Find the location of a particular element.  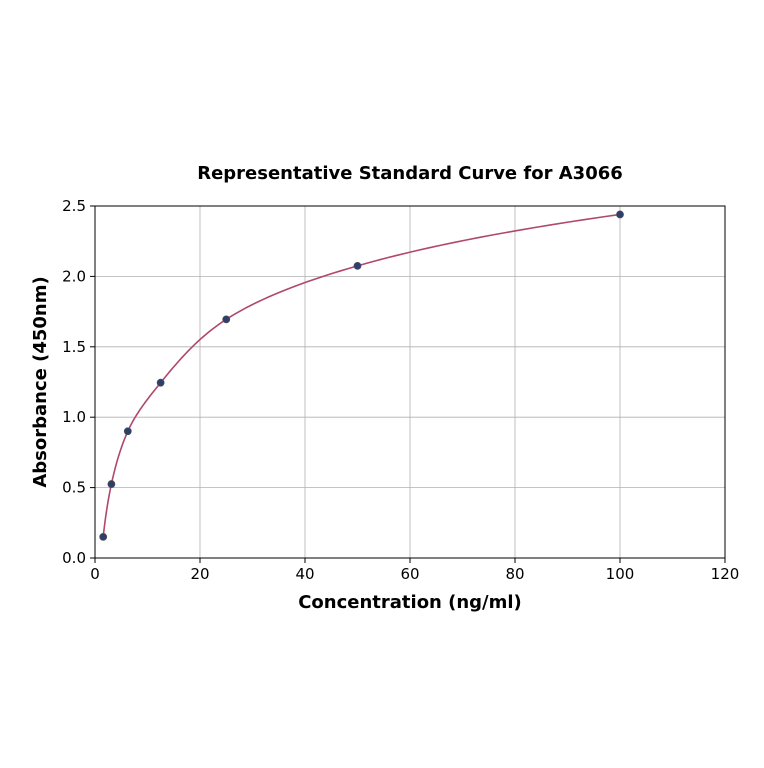

x-tick-label: 60 is located at coordinates (409, 574).